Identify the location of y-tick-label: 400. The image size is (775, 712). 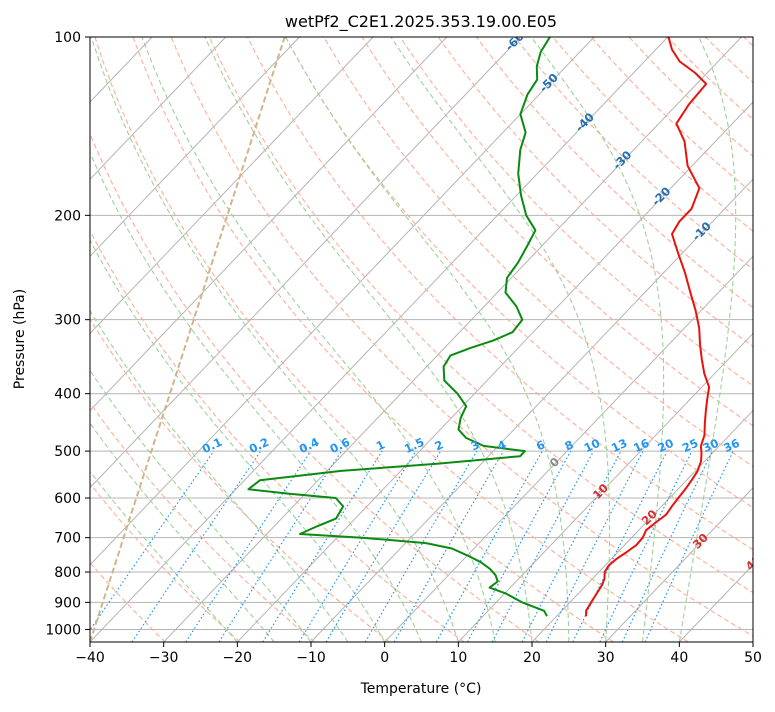
(67, 395).